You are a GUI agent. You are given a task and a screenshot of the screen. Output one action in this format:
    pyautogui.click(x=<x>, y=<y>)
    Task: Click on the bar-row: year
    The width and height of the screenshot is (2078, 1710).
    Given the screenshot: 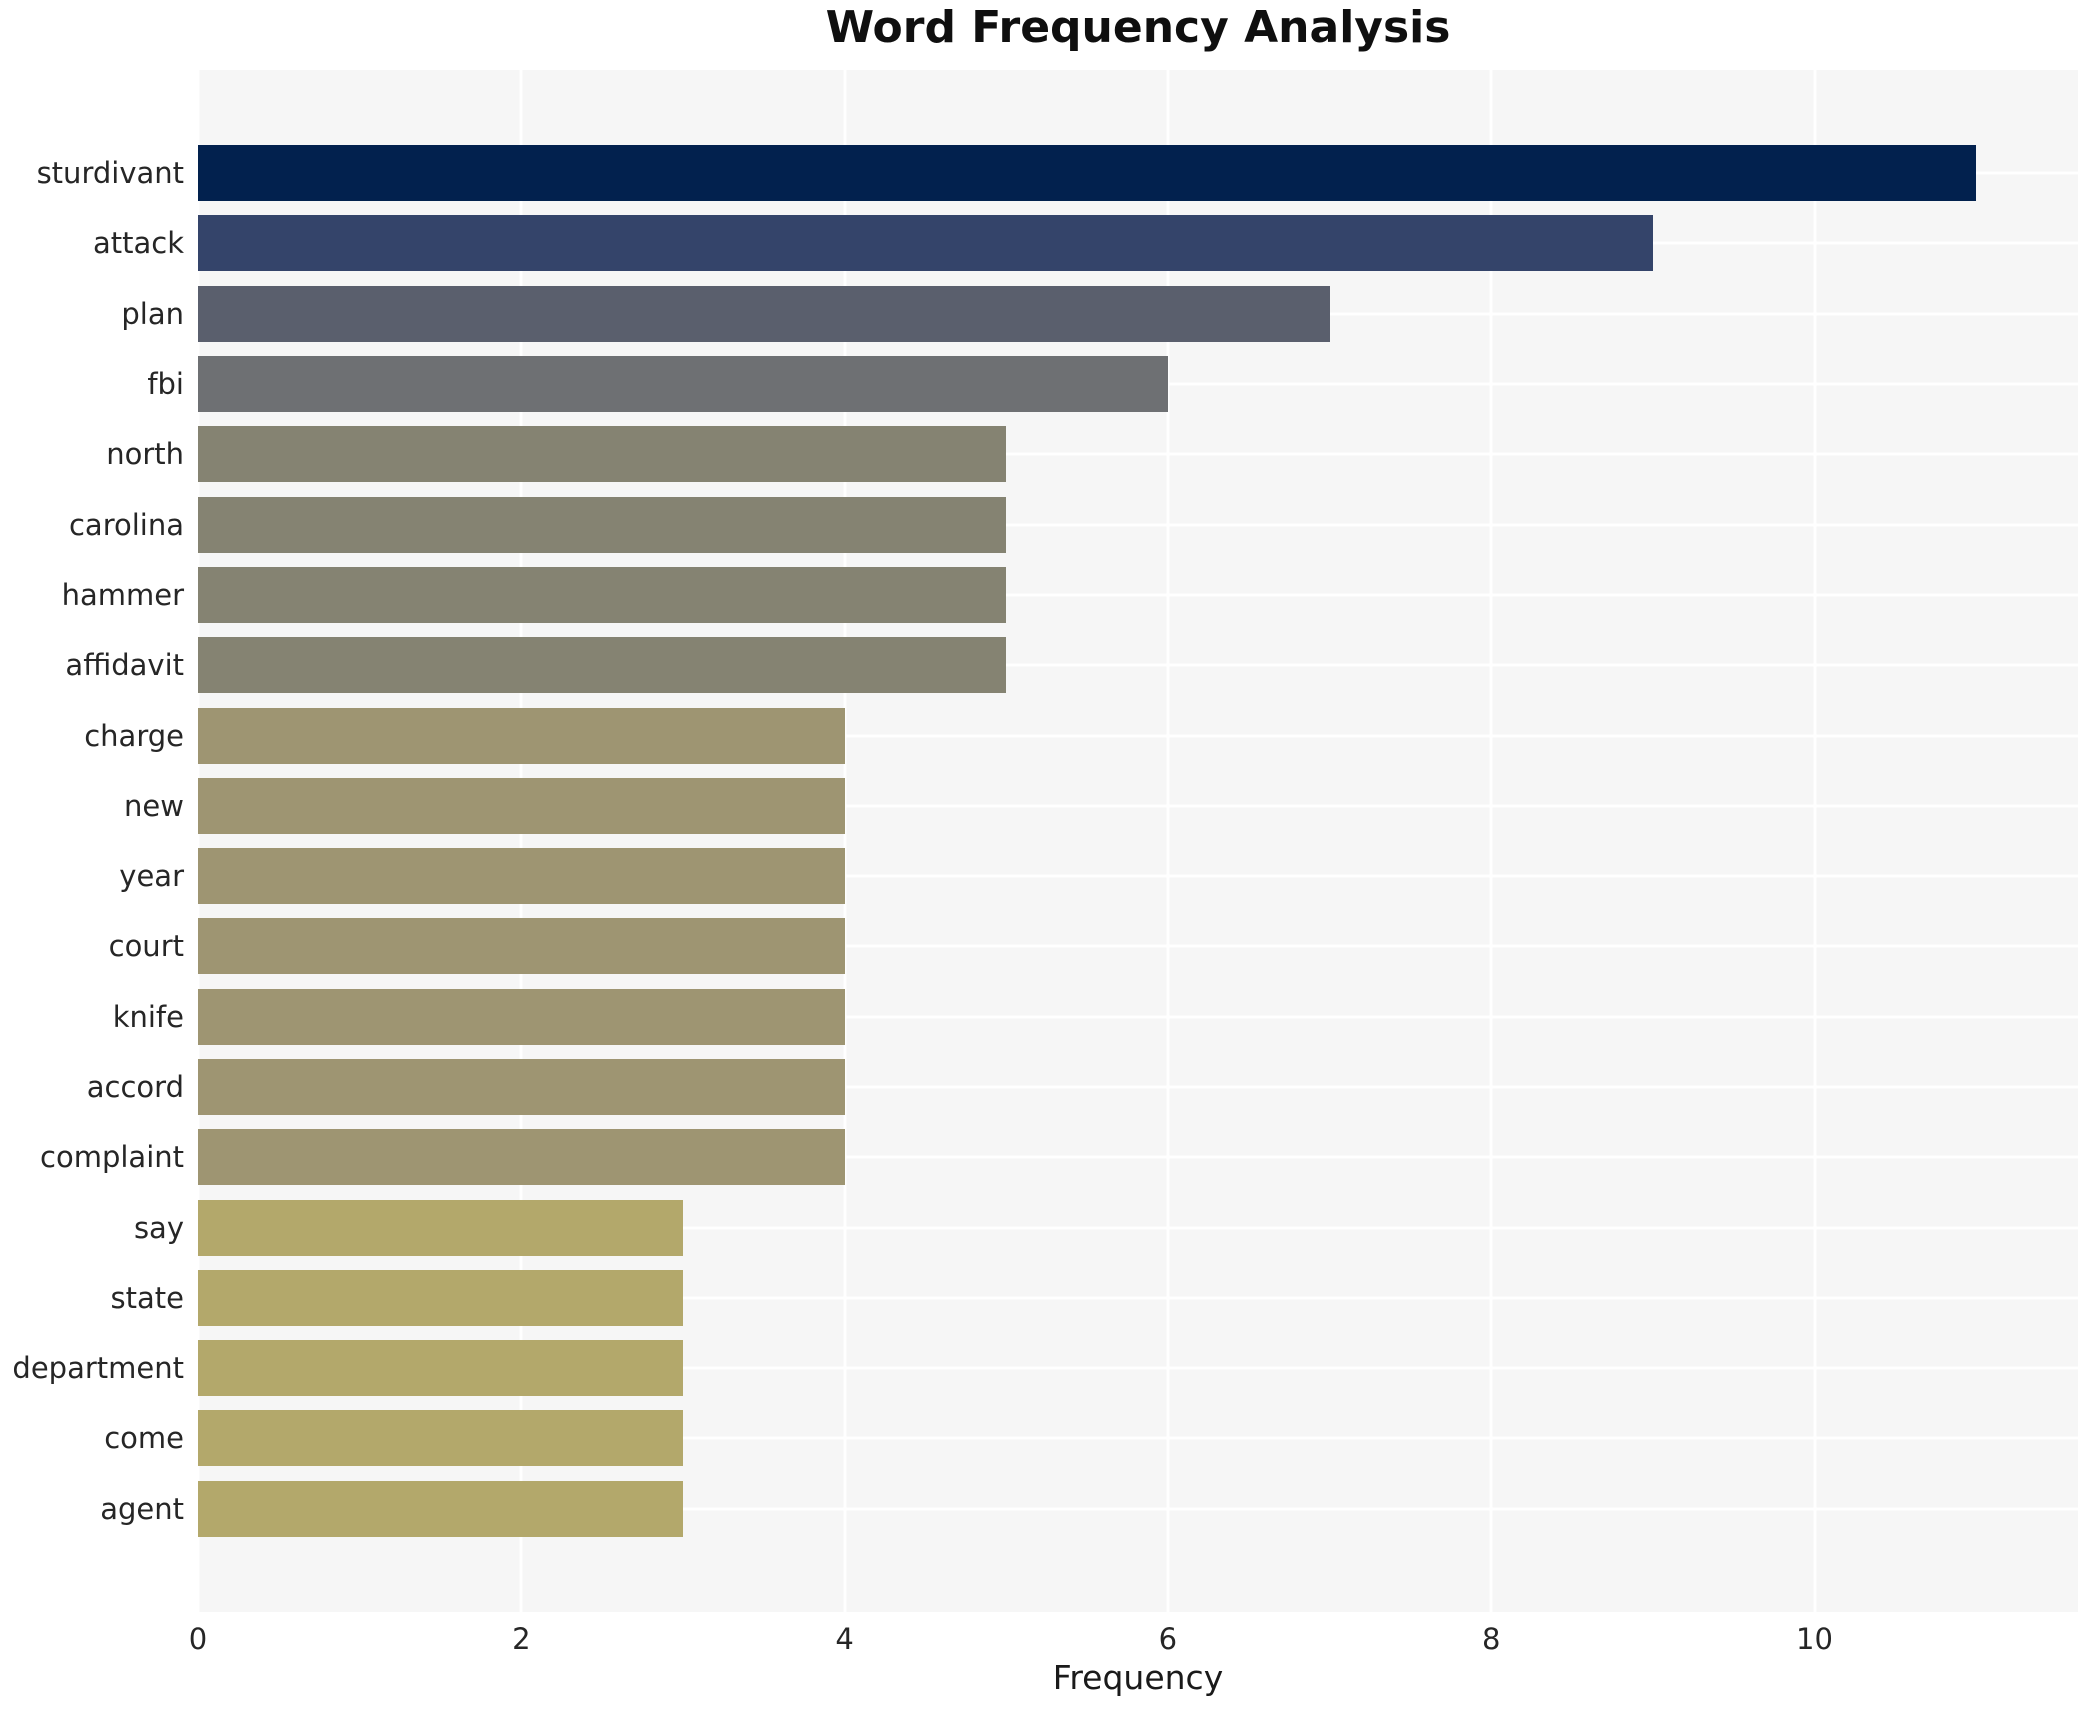 What is the action you would take?
    pyautogui.click(x=1098, y=876)
    